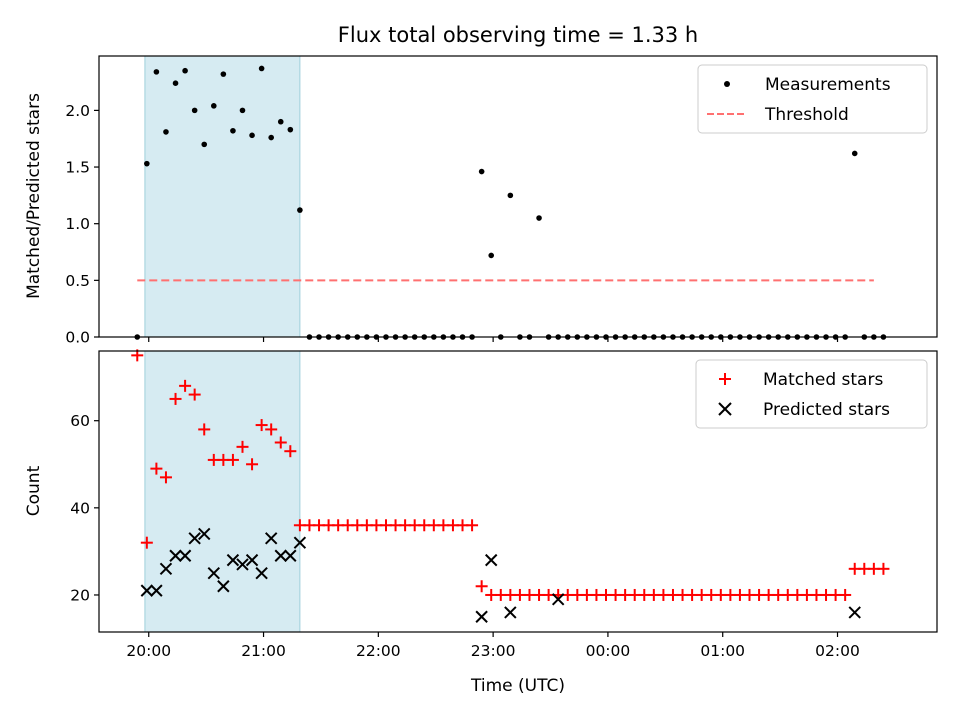 This screenshot has height=720, width=960. I want to click on bottom-legend: Matched stars Predicted stars, so click(811, 394).